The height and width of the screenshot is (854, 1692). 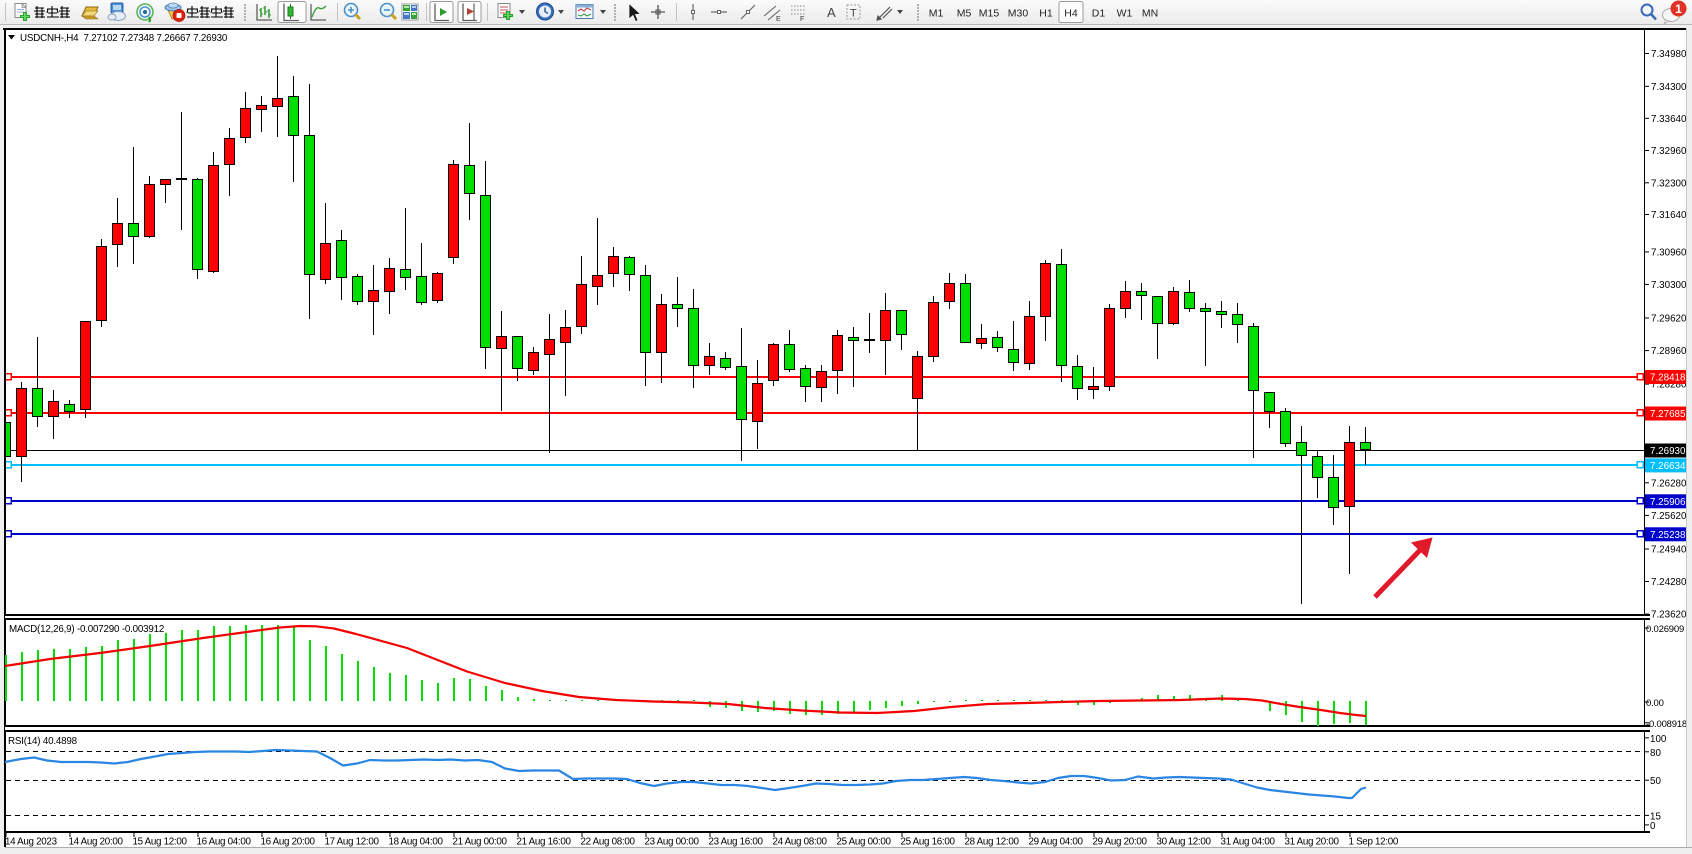 What do you see at coordinates (1669, 351) in the screenshot?
I see `svg-text: 7.28960` at bounding box center [1669, 351].